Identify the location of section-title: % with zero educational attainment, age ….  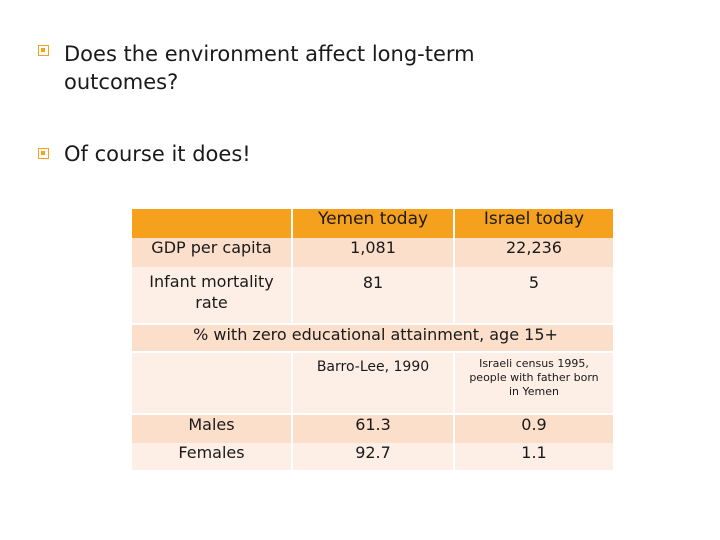
(372, 337).